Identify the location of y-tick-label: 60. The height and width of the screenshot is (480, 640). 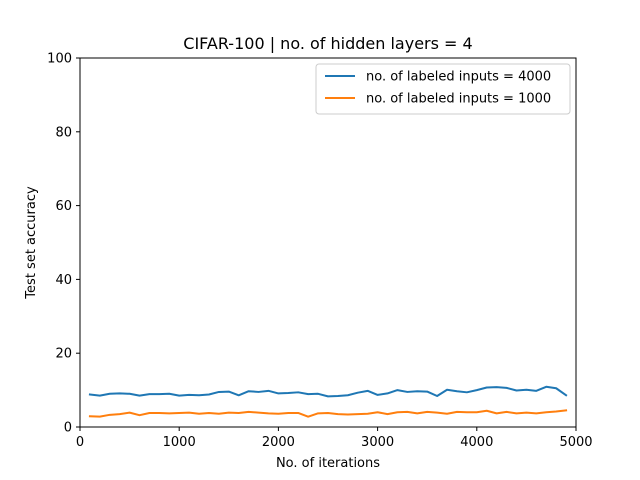
(63, 206).